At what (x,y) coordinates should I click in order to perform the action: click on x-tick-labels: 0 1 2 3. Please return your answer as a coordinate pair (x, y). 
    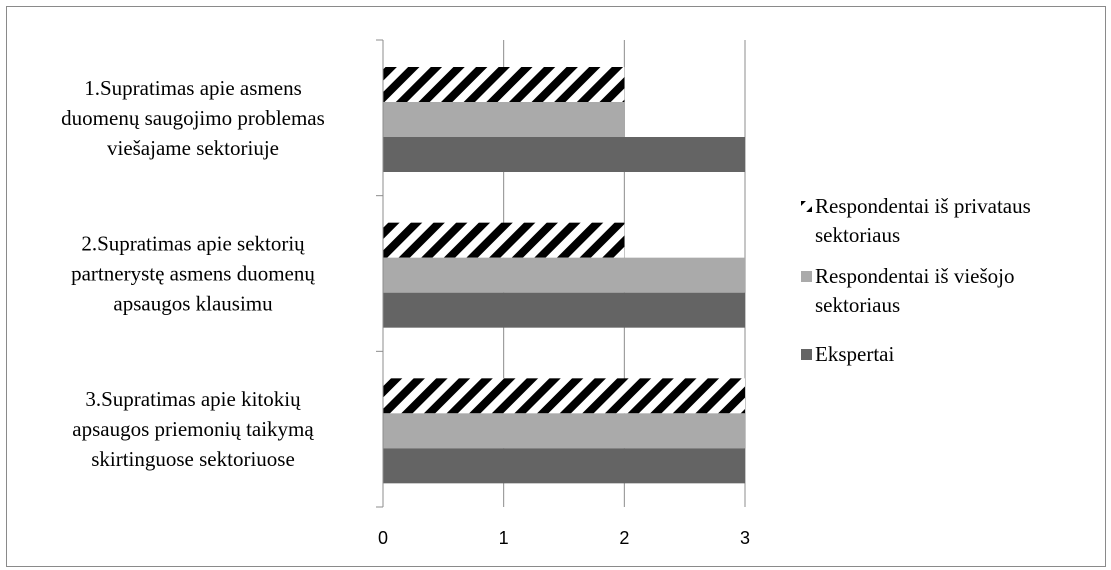
    Looking at the image, I should click on (564, 538).